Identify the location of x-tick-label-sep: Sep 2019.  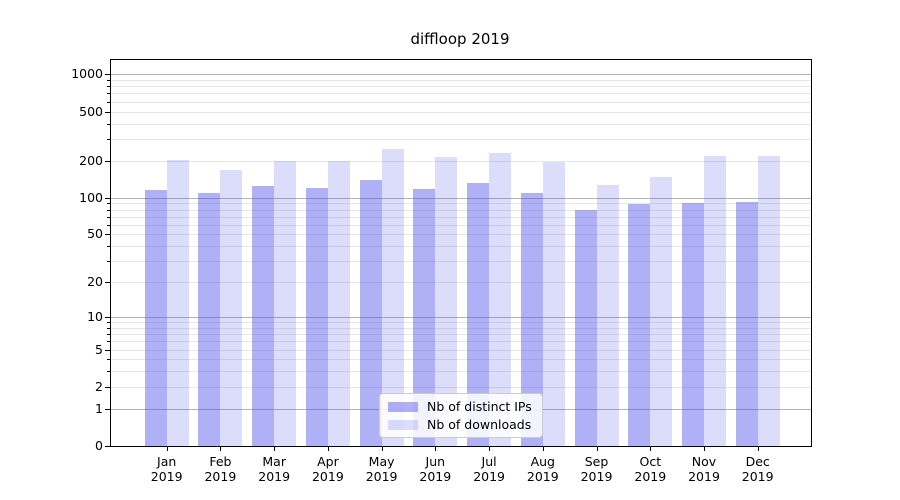
(597, 469).